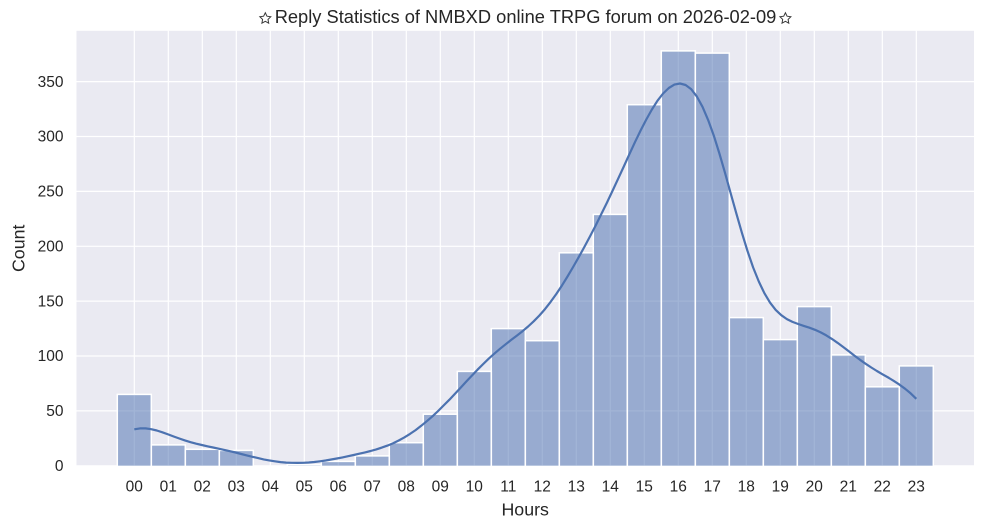  What do you see at coordinates (848, 487) in the screenshot?
I see `svg-text: 21` at bounding box center [848, 487].